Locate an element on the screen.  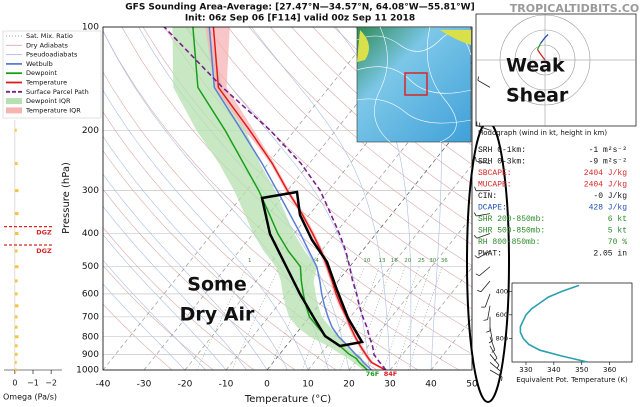
y-tick-label: 500 is located at coordinates (90, 267).